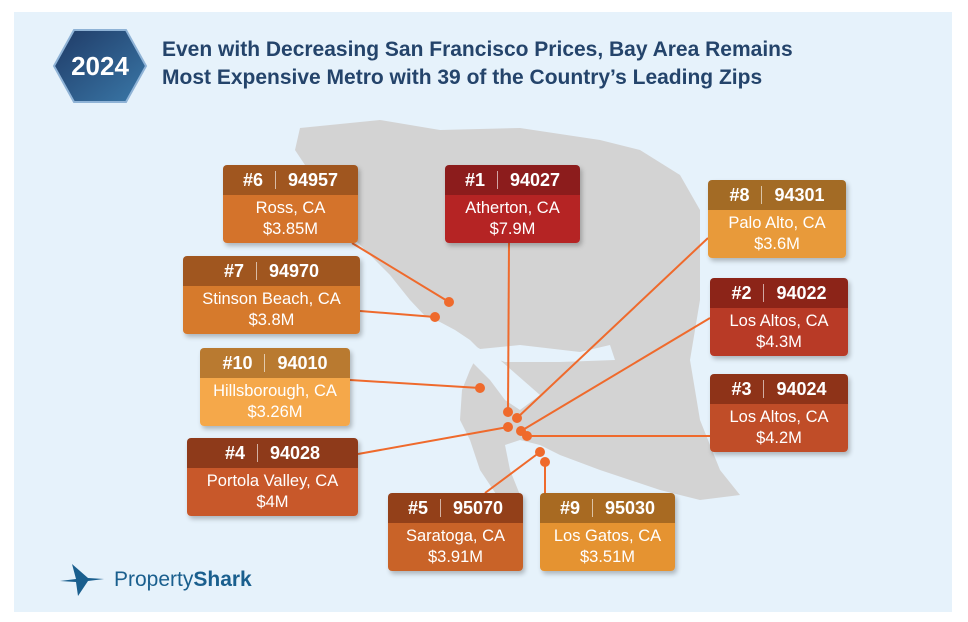 The width and height of the screenshot is (968, 622). I want to click on zip-card-94024: #3 94024 Los Altos, CA $4.2M, so click(779, 413).